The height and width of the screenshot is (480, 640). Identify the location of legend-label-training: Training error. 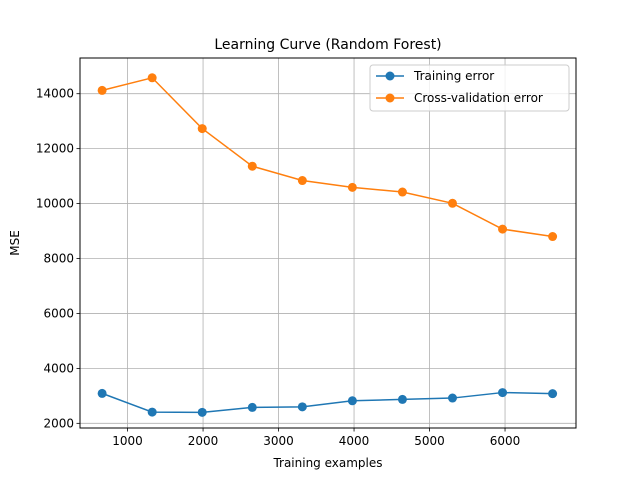
(453, 76).